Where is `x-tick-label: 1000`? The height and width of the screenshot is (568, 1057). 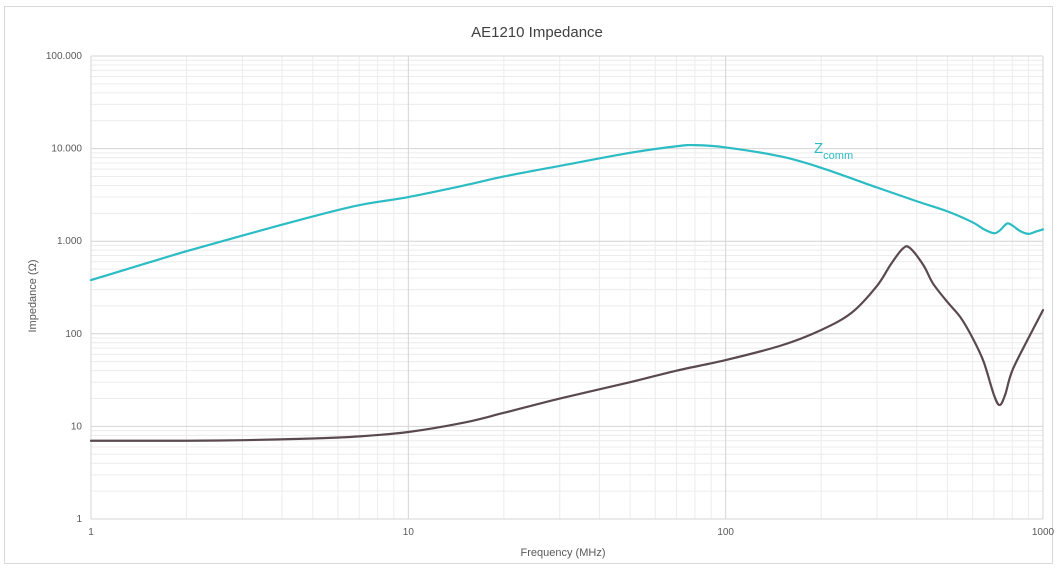 x-tick-label: 1000 is located at coordinates (1043, 532).